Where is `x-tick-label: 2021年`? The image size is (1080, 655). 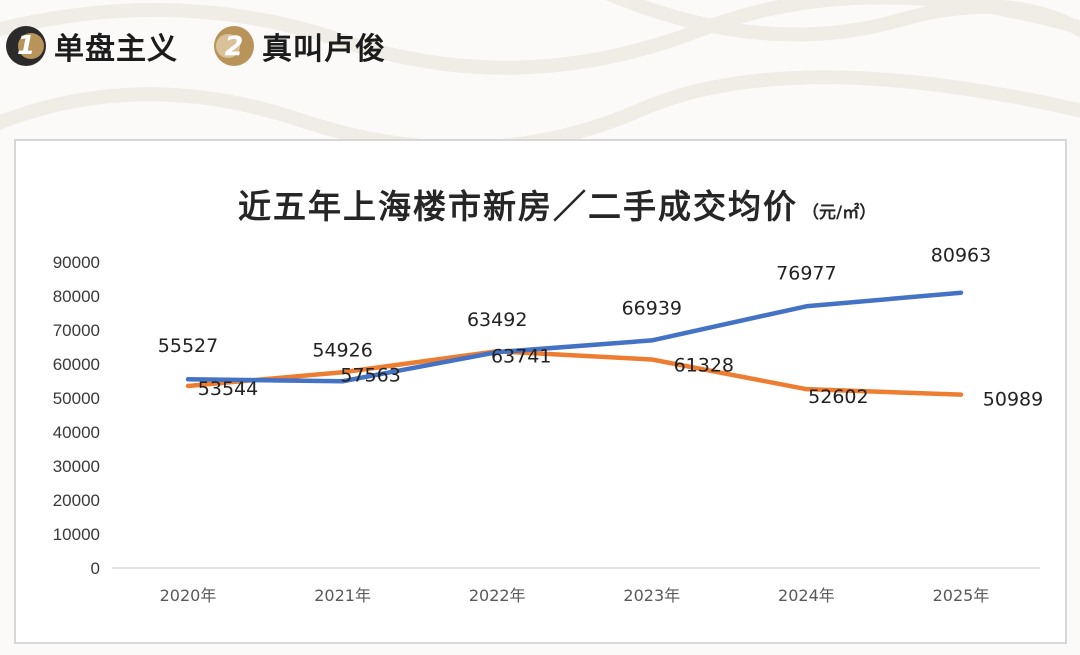 x-tick-label: 2021年 is located at coordinates (342, 595).